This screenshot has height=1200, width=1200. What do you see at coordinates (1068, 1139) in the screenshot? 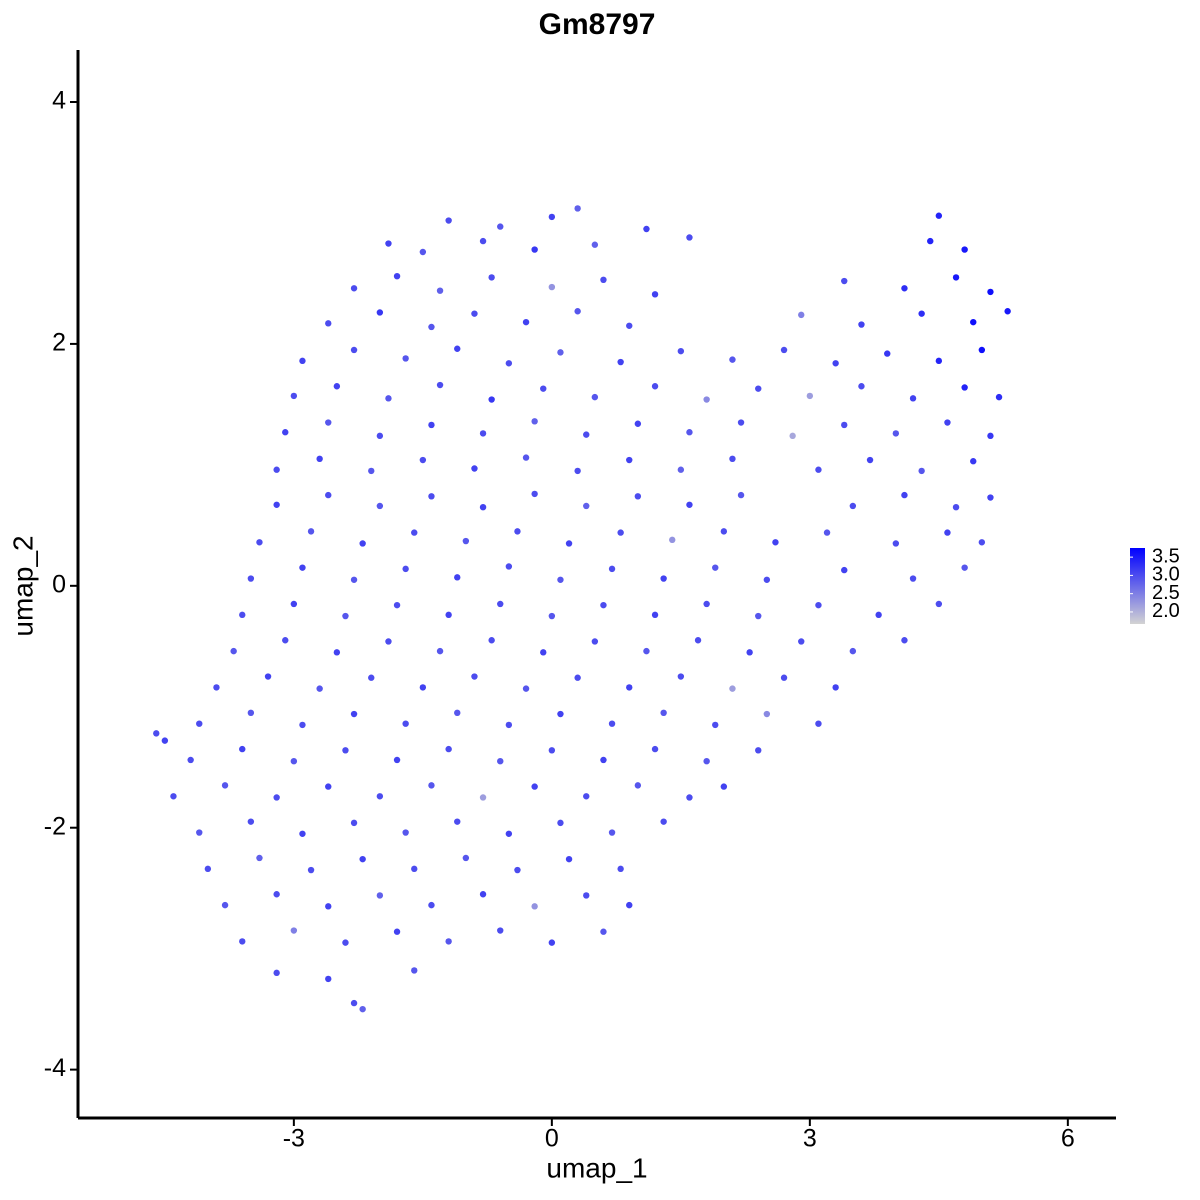
I see `x-tick-label: 6` at bounding box center [1068, 1139].